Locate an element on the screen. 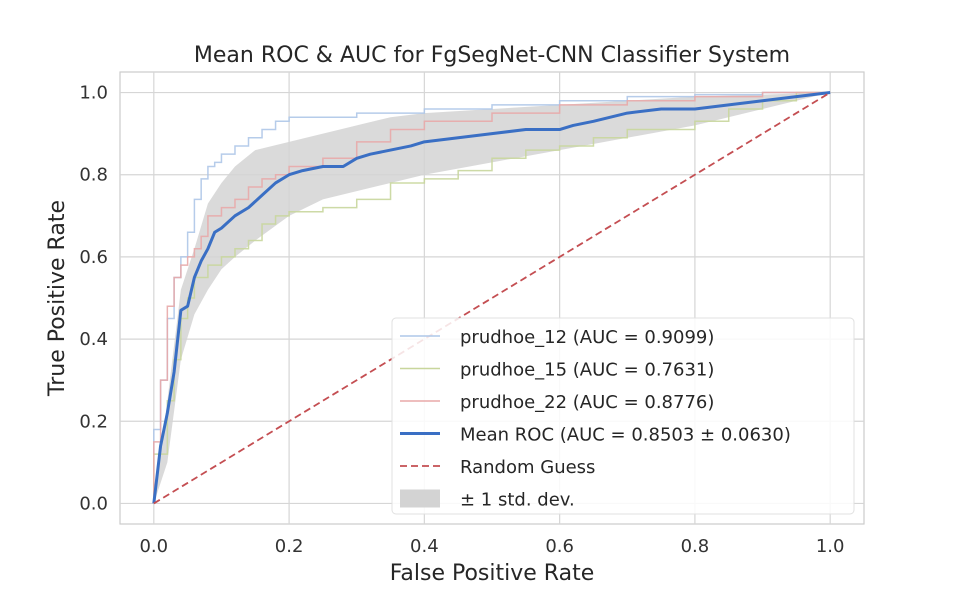 Image resolution: width=960 pixels, height=600 pixels. legend-label-series-mean-roc: Mean ROC (AUC = 0.8503 ± 0.0630) is located at coordinates (625, 435).